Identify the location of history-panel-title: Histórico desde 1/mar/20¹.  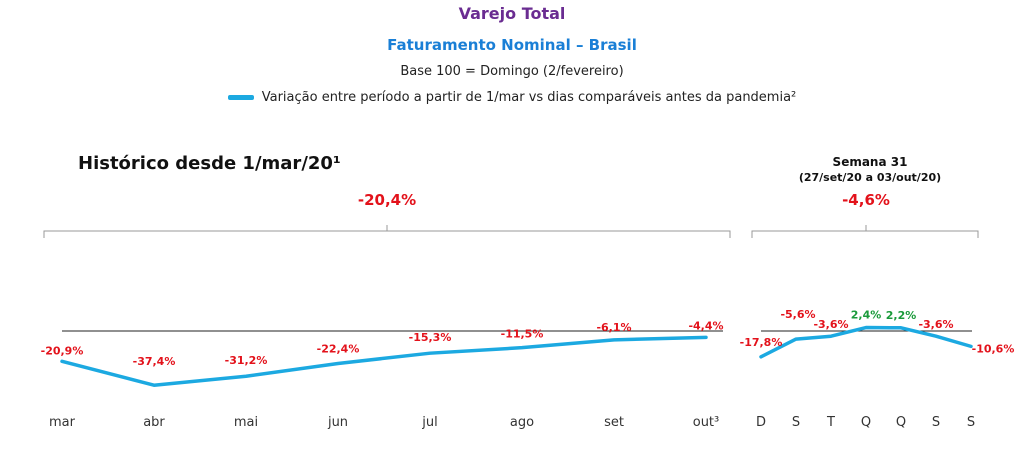
(209, 163).